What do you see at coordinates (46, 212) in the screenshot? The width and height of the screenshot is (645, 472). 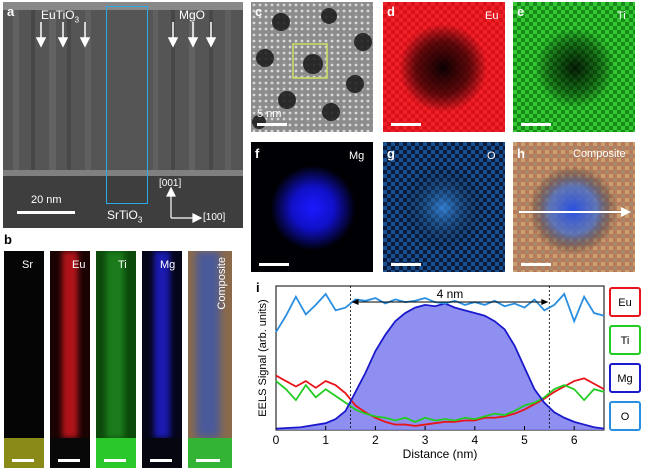 I see `panel-a-scale-bar` at bounding box center [46, 212].